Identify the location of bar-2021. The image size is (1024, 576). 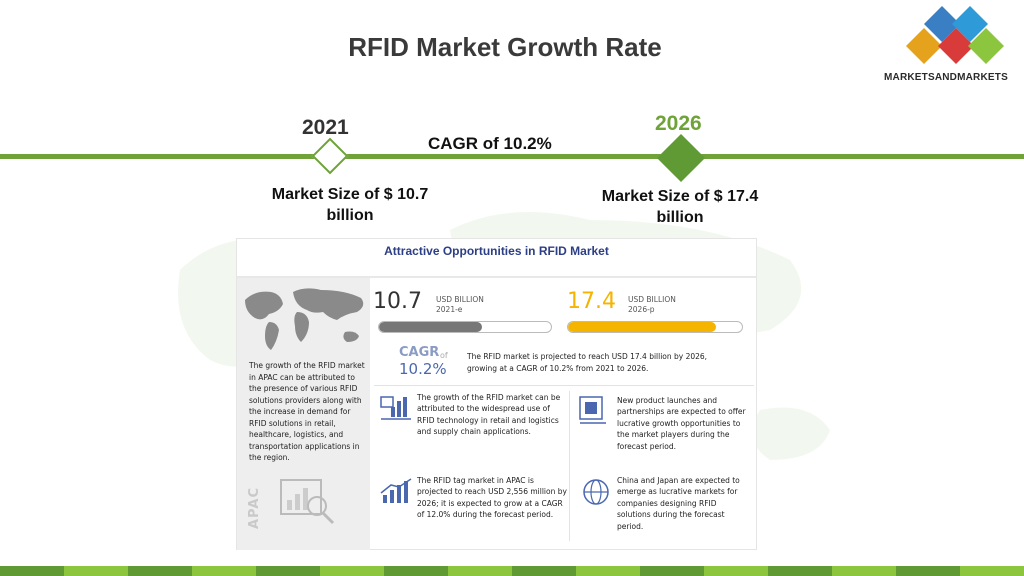
(465, 327).